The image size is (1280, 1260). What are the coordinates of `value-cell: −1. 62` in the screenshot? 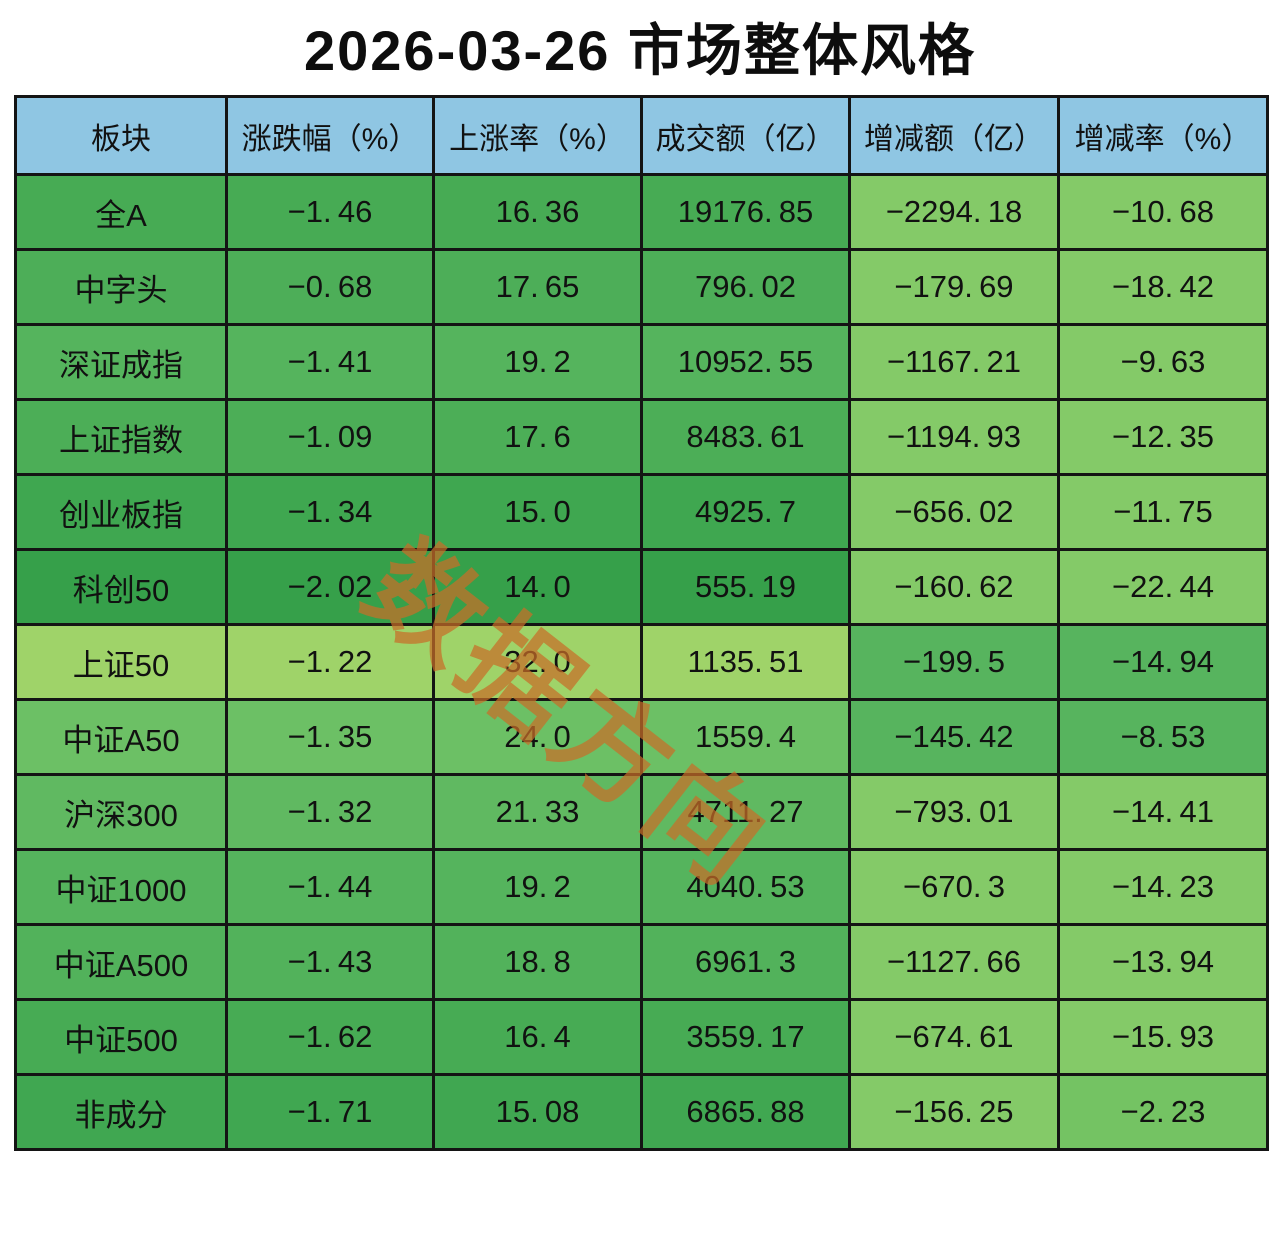 It's located at (330, 1037).